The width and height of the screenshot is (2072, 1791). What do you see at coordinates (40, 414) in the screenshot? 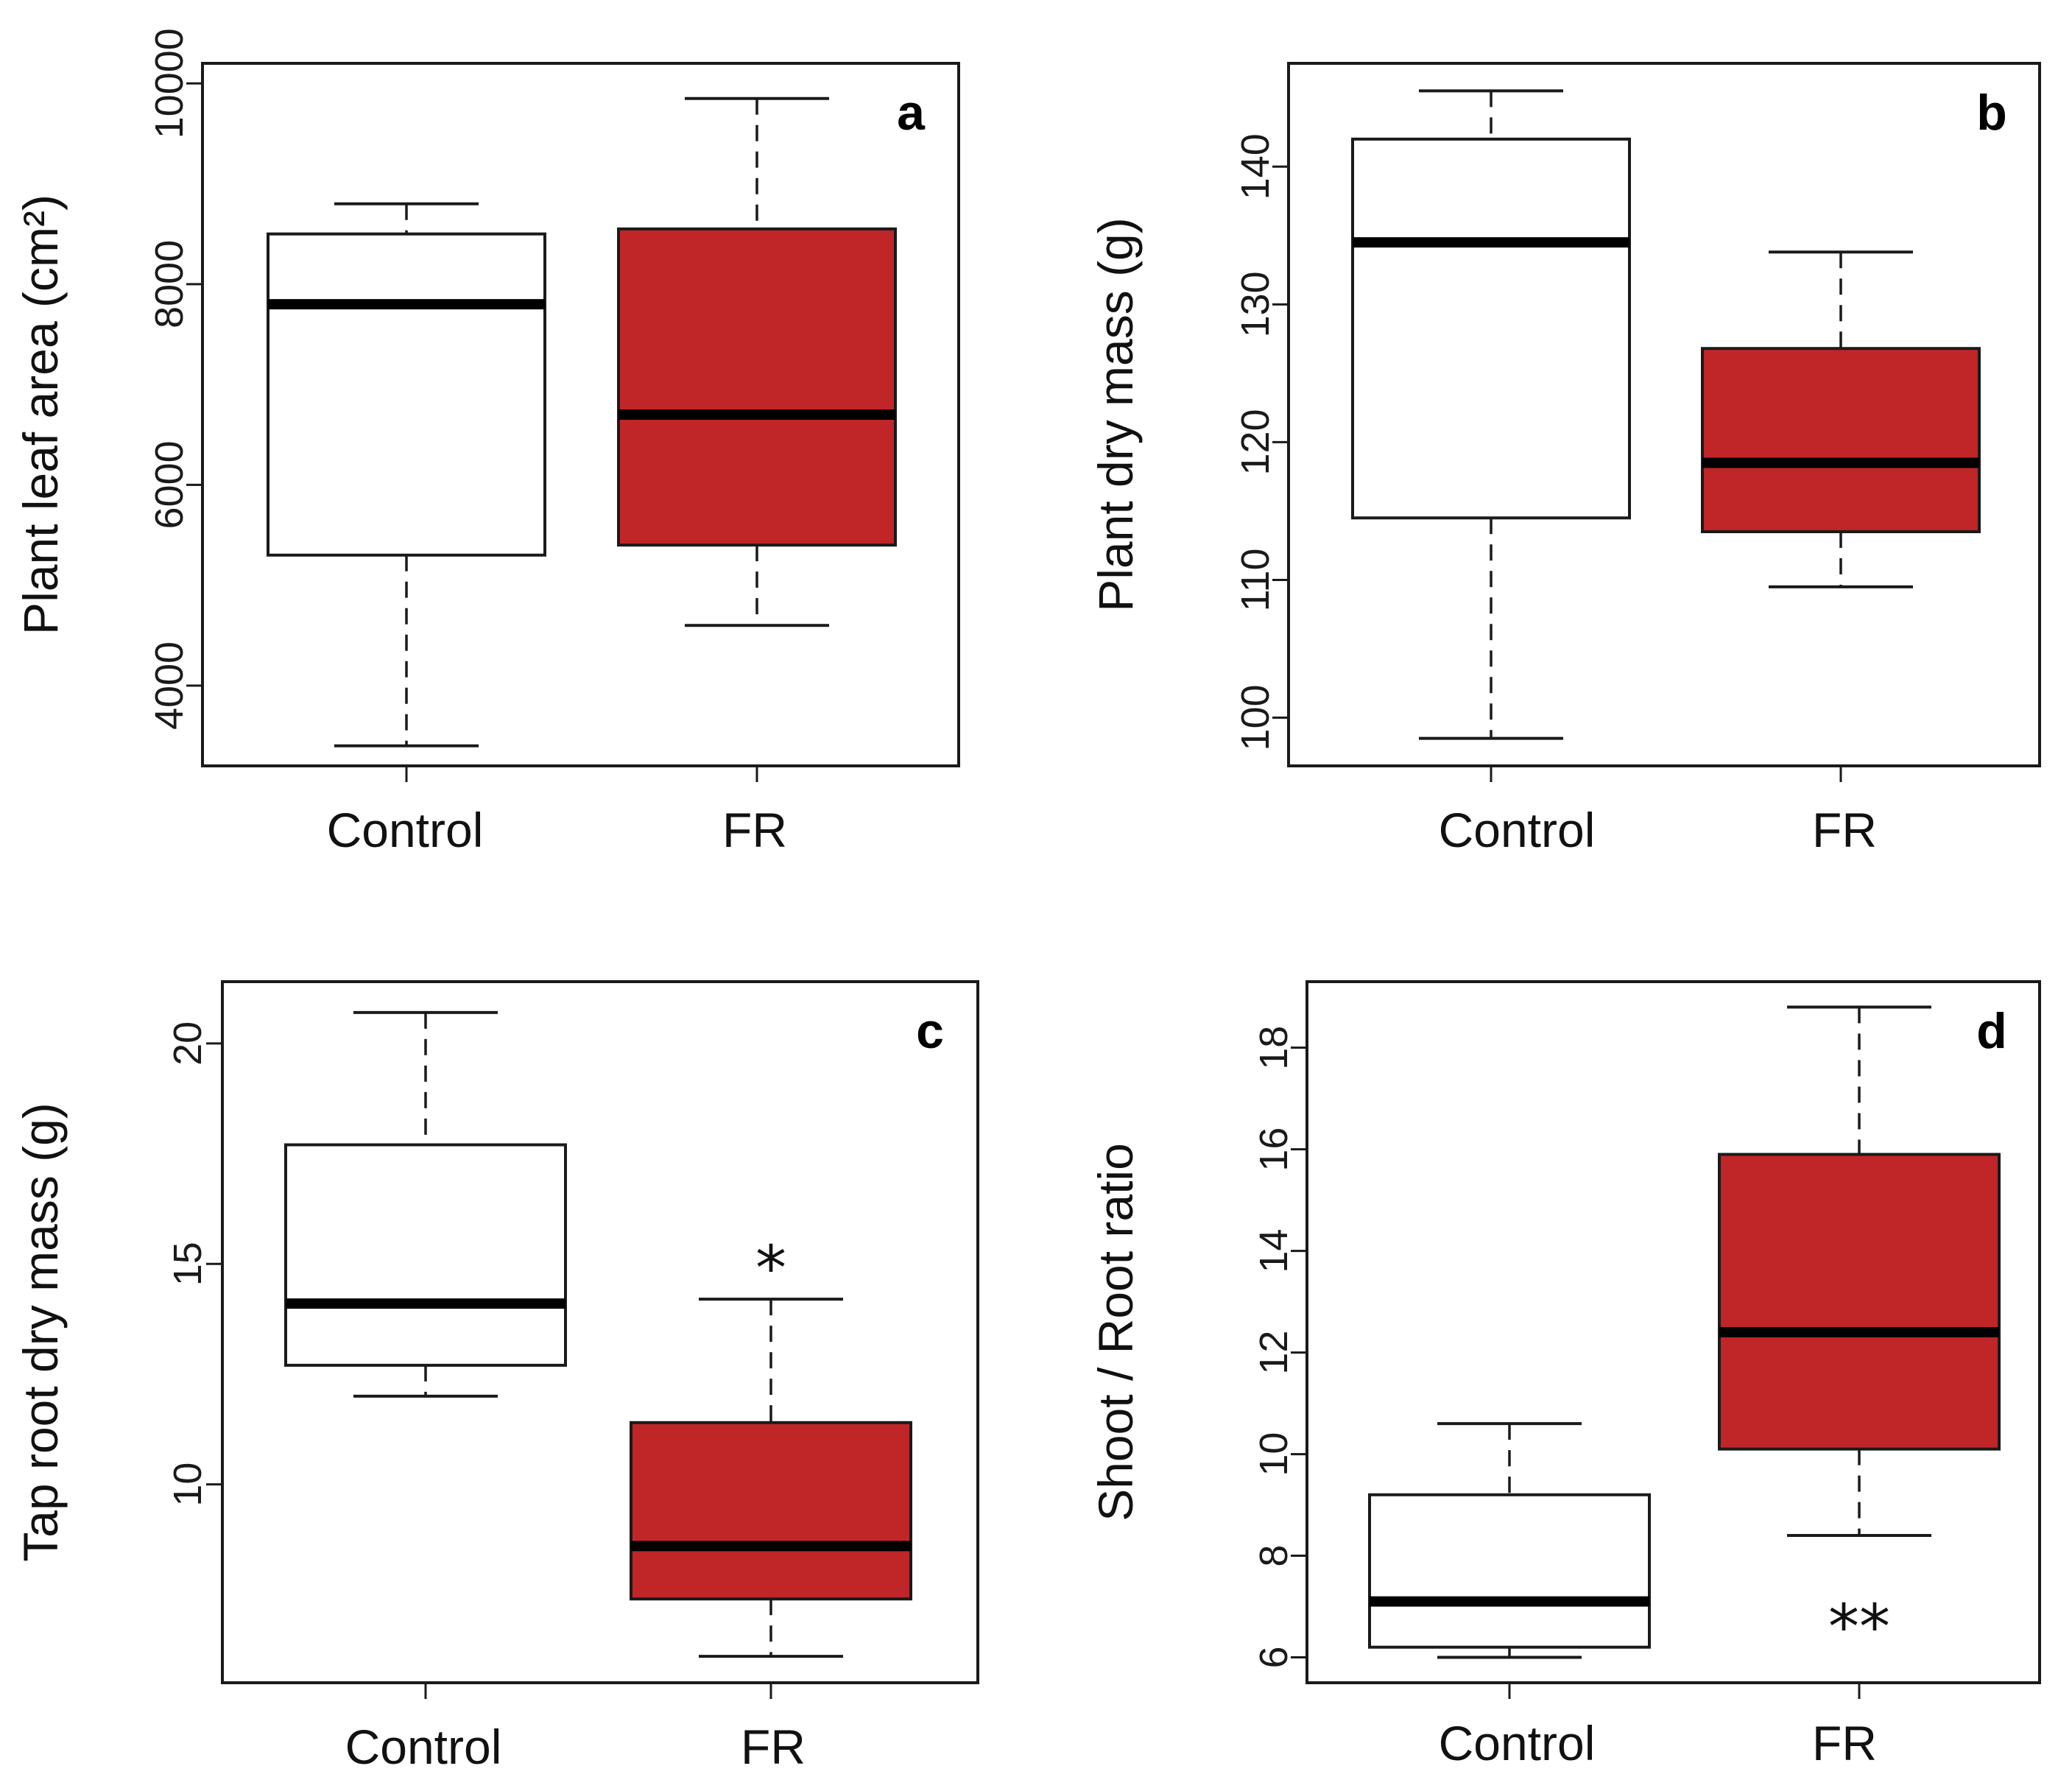
I see `y-axis-title: Plant leaf area (cm²)` at bounding box center [40, 414].